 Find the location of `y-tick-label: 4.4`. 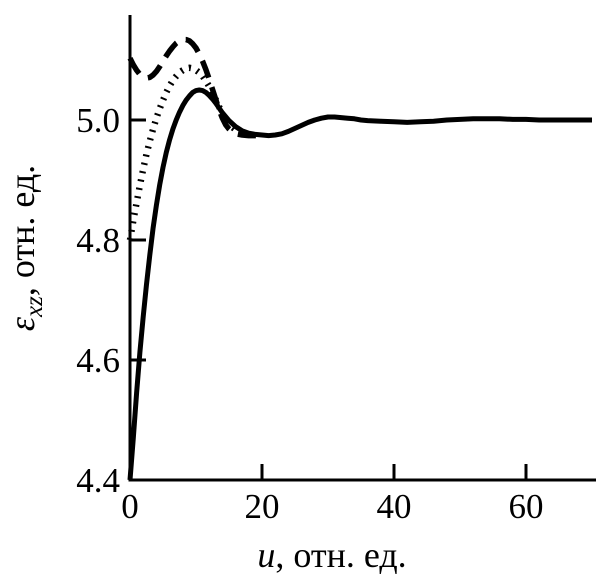

y-tick-label: 4.4 is located at coordinates (98, 480).